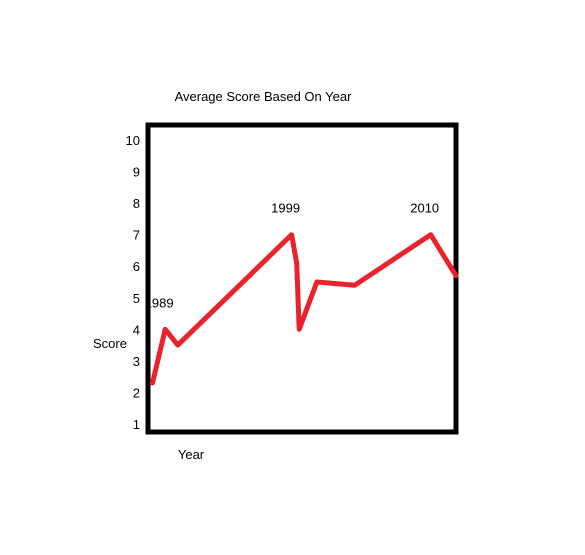  Describe the element at coordinates (424, 208) in the screenshot. I see `annotation-label: 2010` at that location.